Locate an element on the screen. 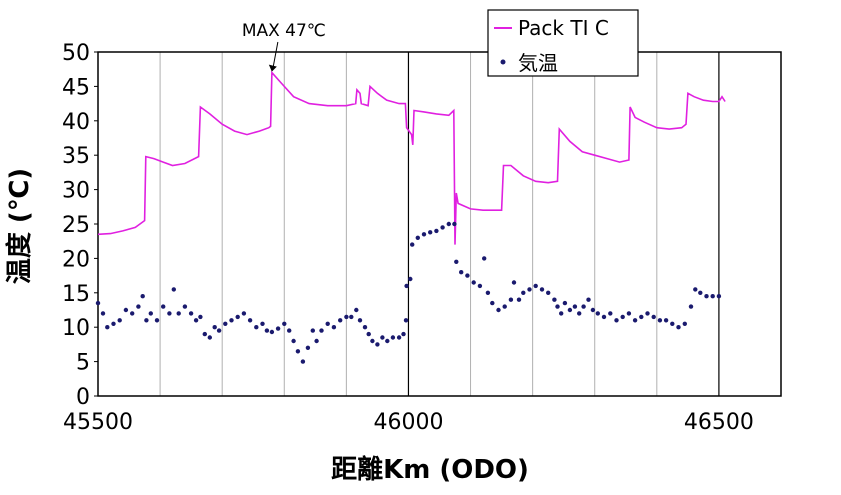  annotation-text: MAX 47℃ is located at coordinates (284, 31).